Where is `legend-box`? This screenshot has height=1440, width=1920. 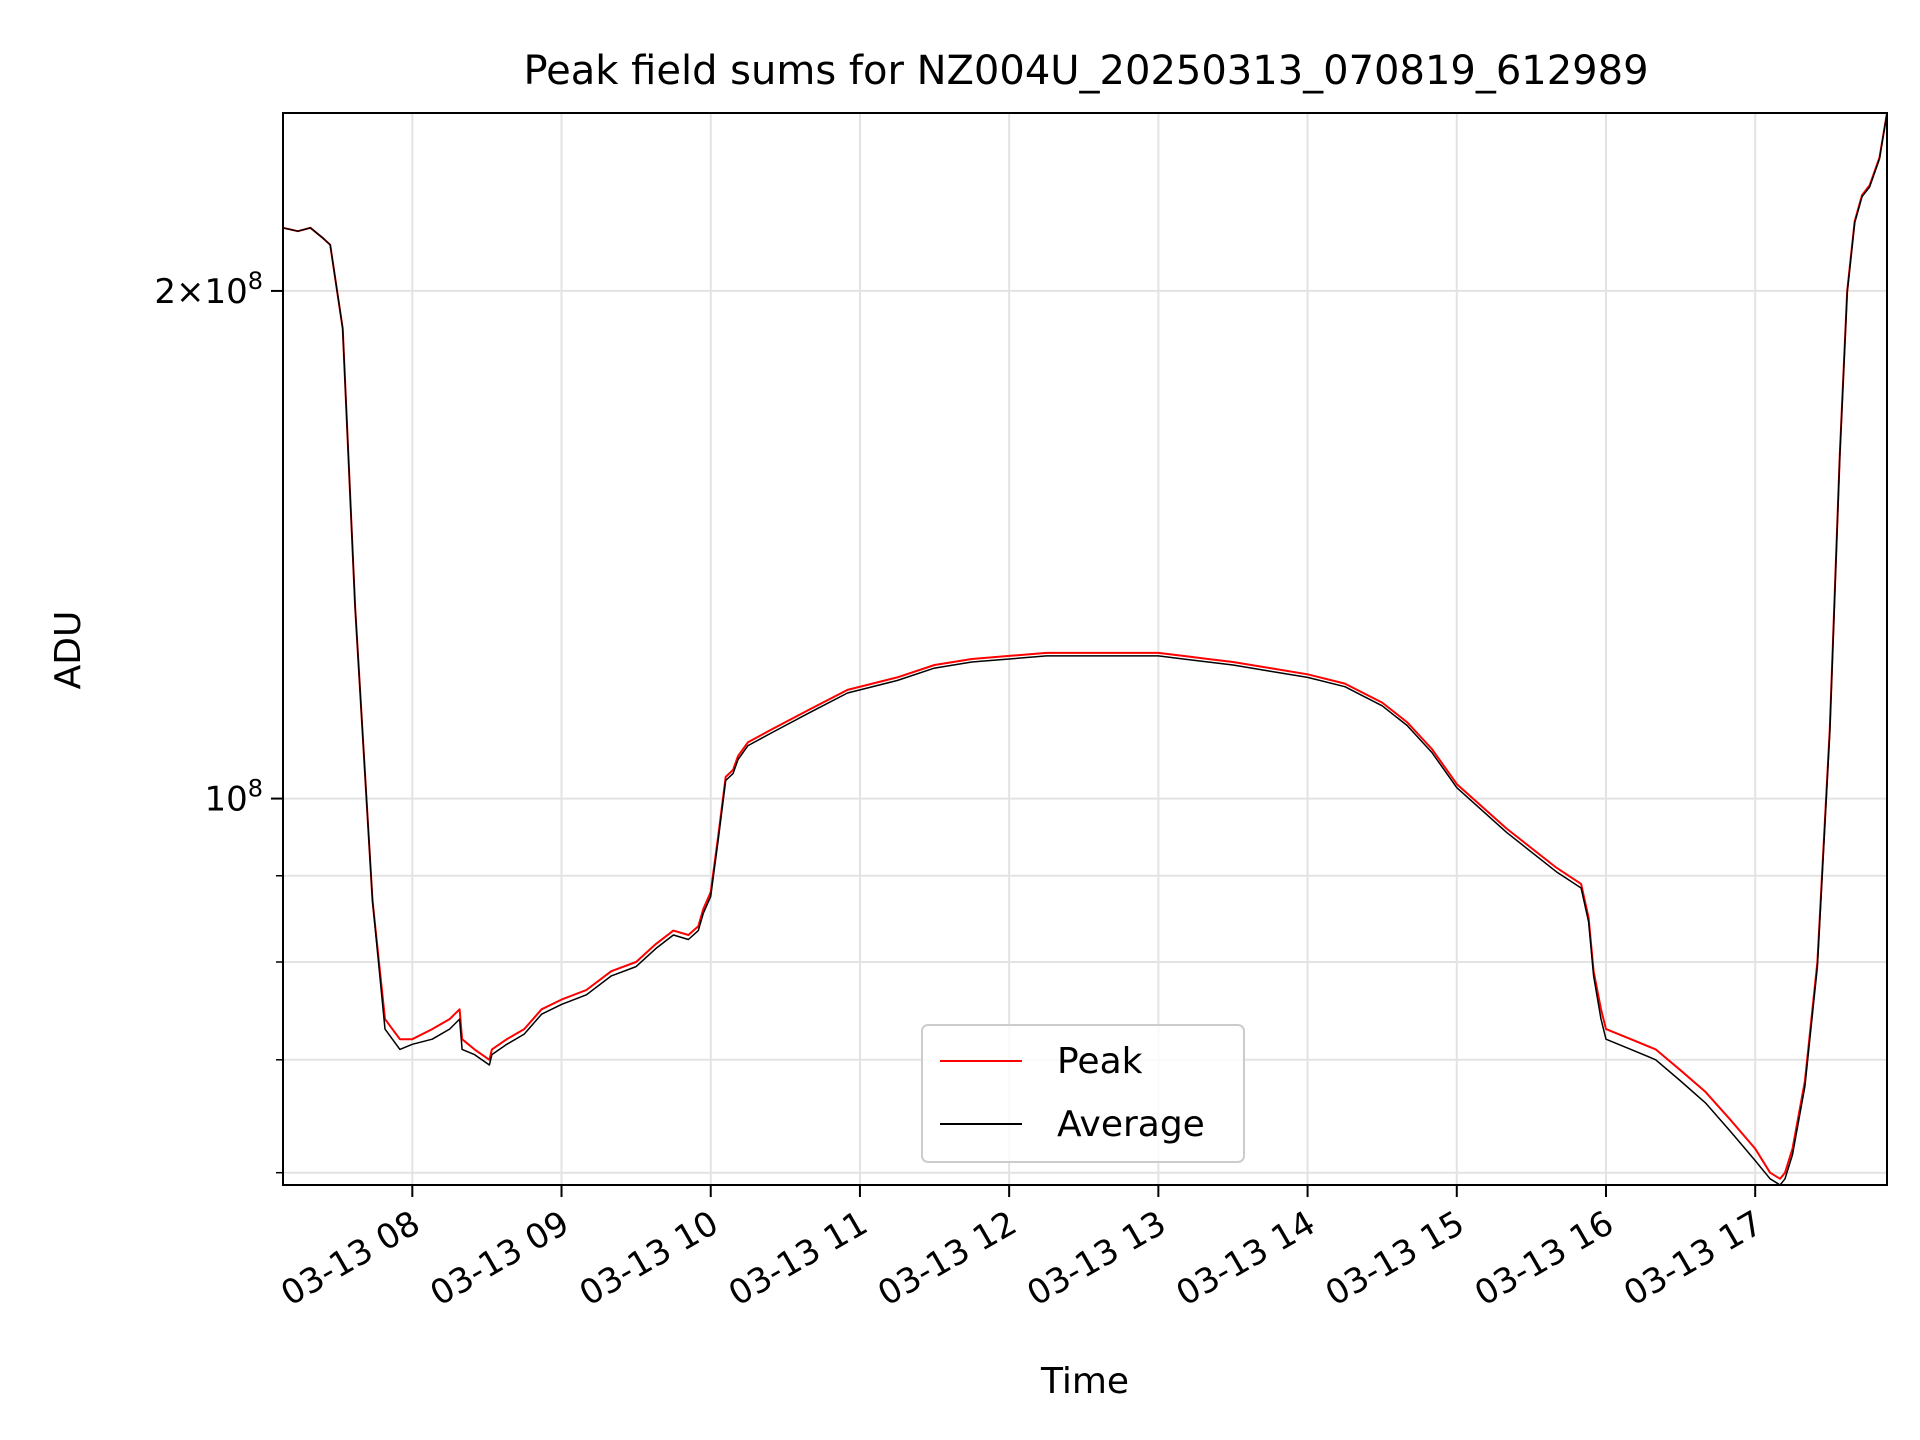
legend-box is located at coordinates (1083, 1093).